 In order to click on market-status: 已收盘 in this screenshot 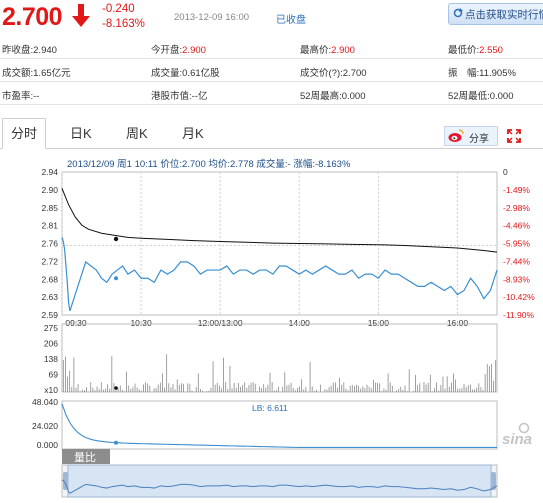, I will do `click(291, 20)`.